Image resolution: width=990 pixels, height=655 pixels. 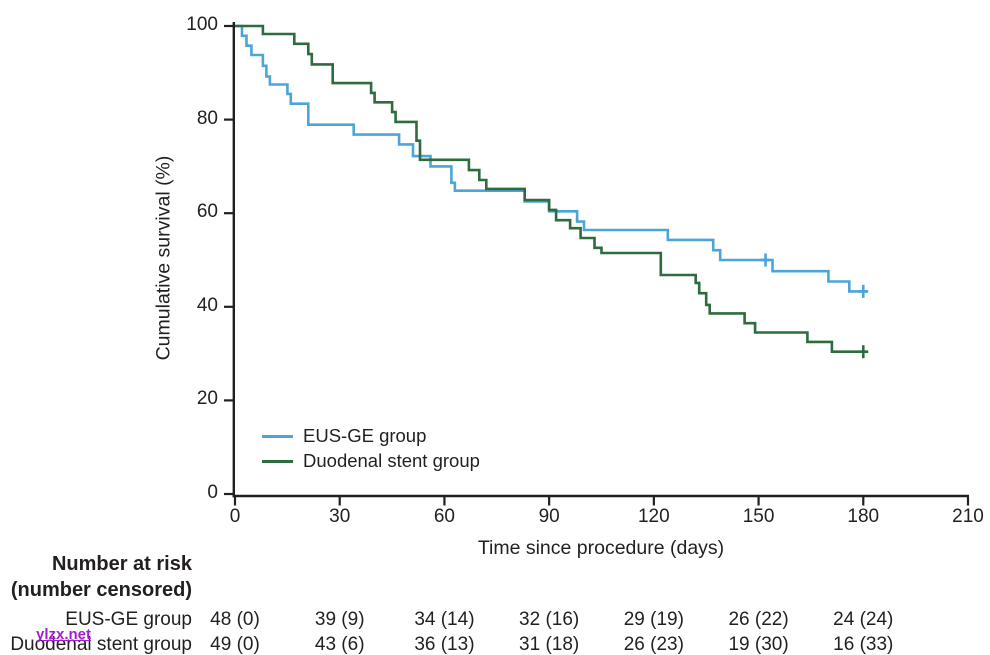 What do you see at coordinates (444, 516) in the screenshot?
I see `x-tick-label: 60` at bounding box center [444, 516].